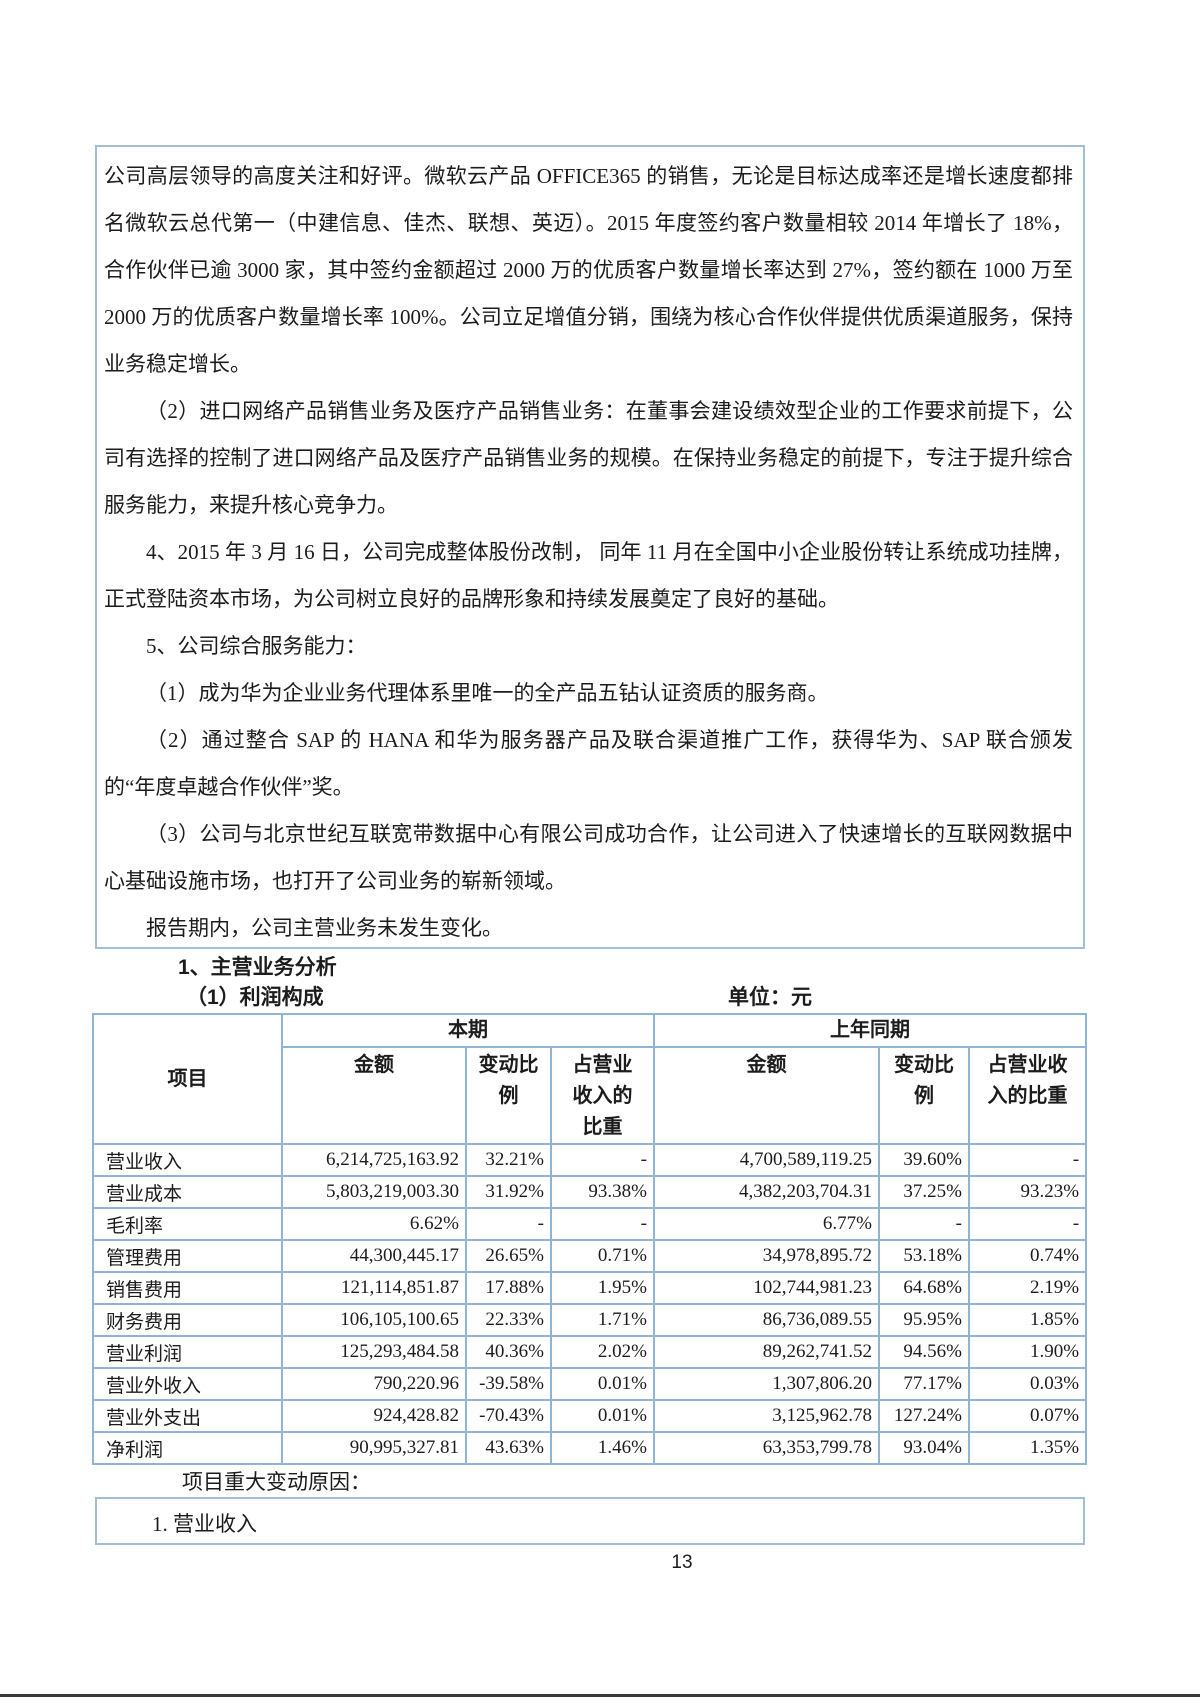 The width and height of the screenshot is (1200, 1697). Describe the element at coordinates (508, 1192) in the screenshot. I see `cell-cur-change: 31.92%` at that location.